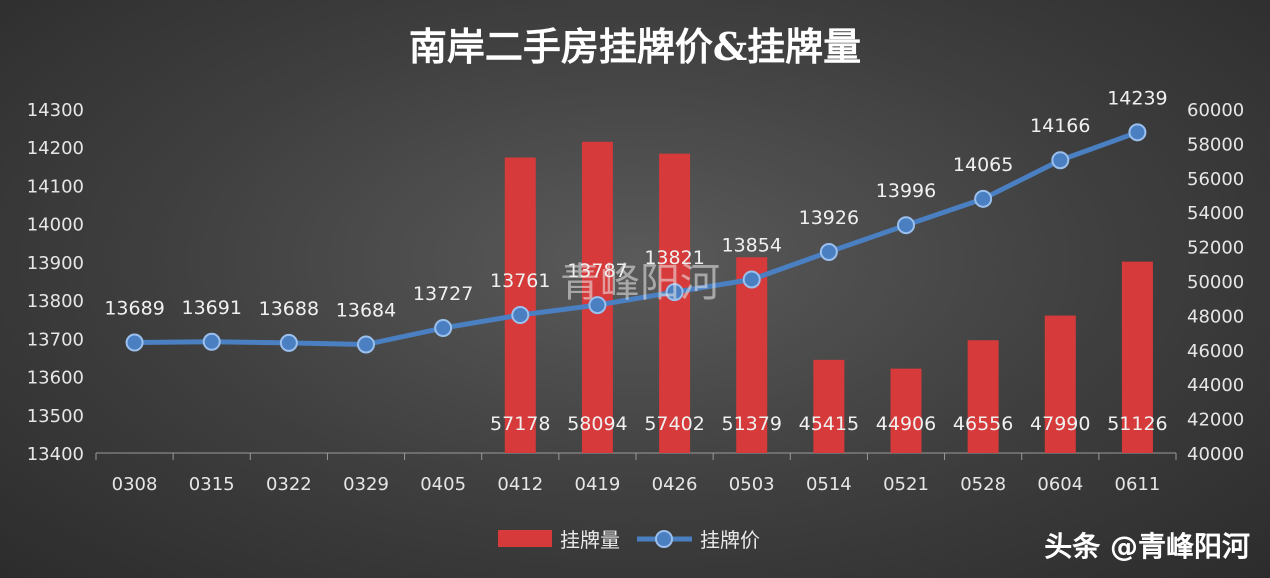 Image resolution: width=1270 pixels, height=578 pixels. I want to click on right-tick-label: 42000, so click(1215, 420).